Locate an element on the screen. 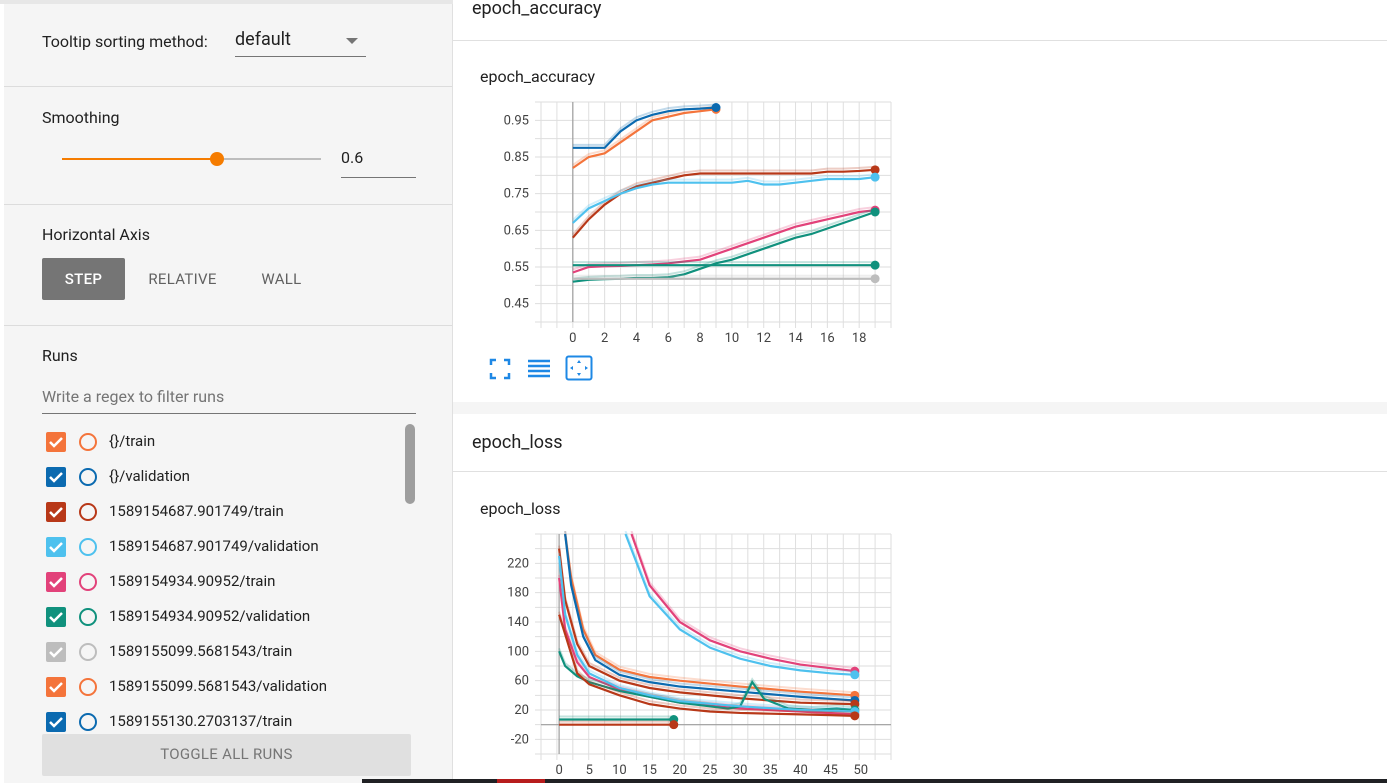  fit-domain-icon is located at coordinates (579, 368).